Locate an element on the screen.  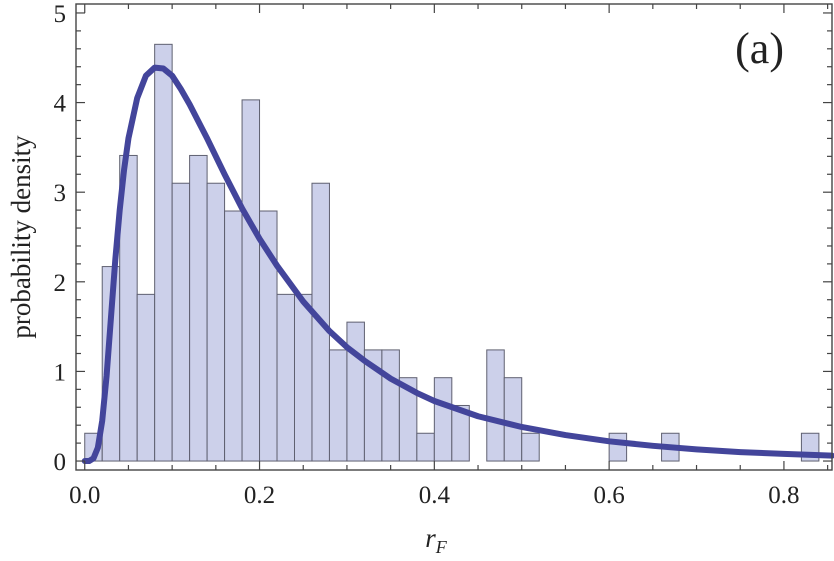
x-tick-label: 0.4 is located at coordinates (435, 495).